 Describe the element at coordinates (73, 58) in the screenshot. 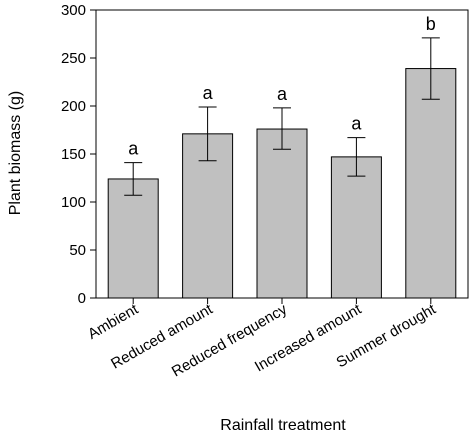

I see `y-tick-label: 250` at that location.